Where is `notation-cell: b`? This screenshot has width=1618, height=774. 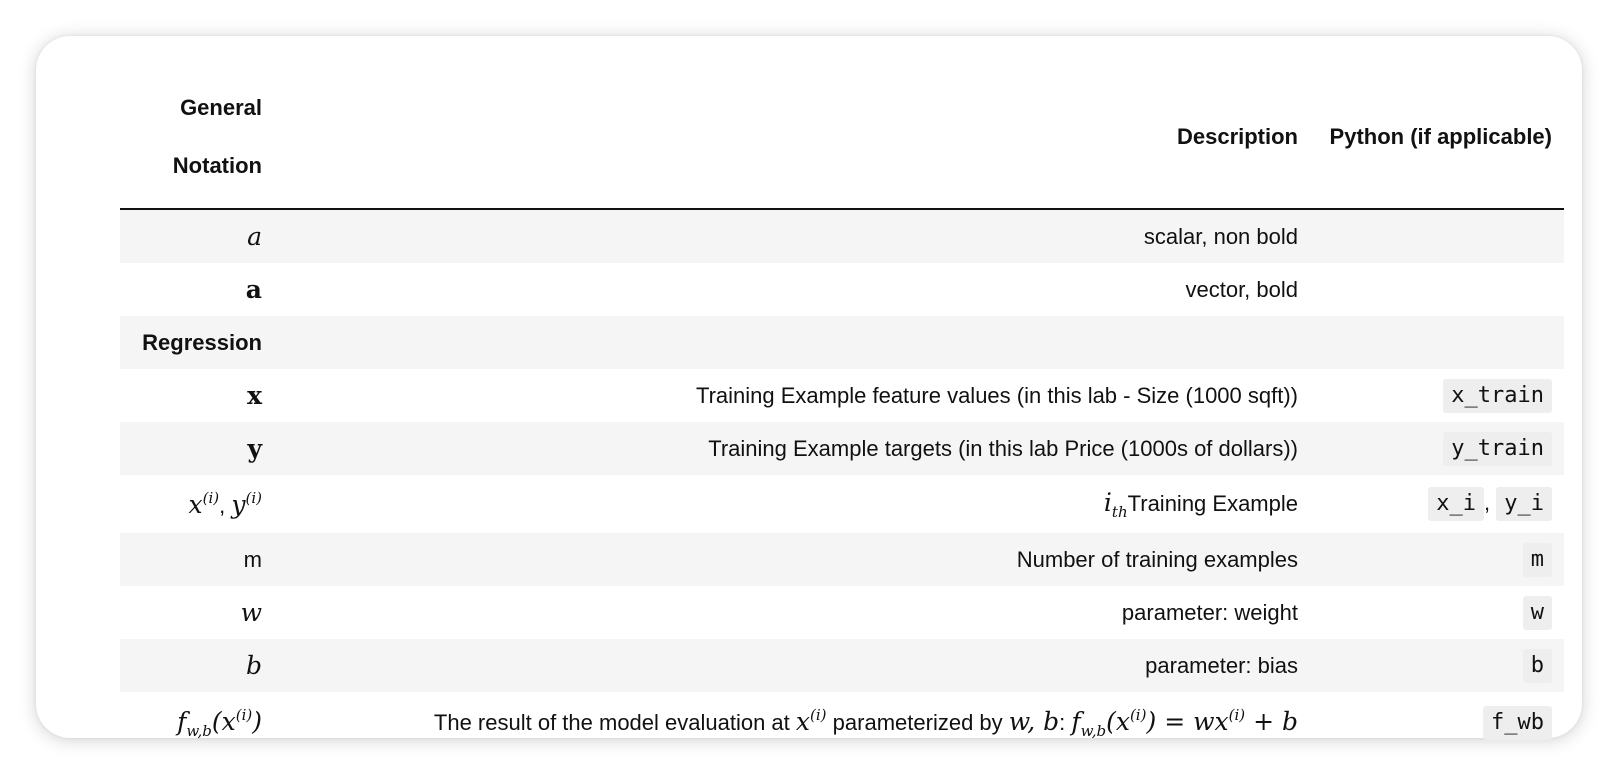 notation-cell: b is located at coordinates (197, 665).